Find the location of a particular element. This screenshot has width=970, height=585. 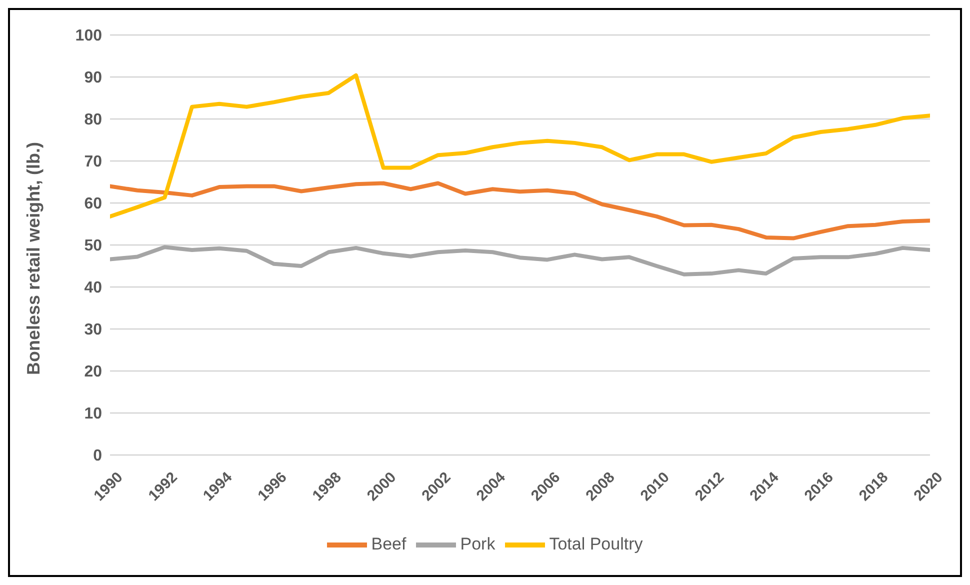

y-tick-label: 20 is located at coordinates (93, 372).